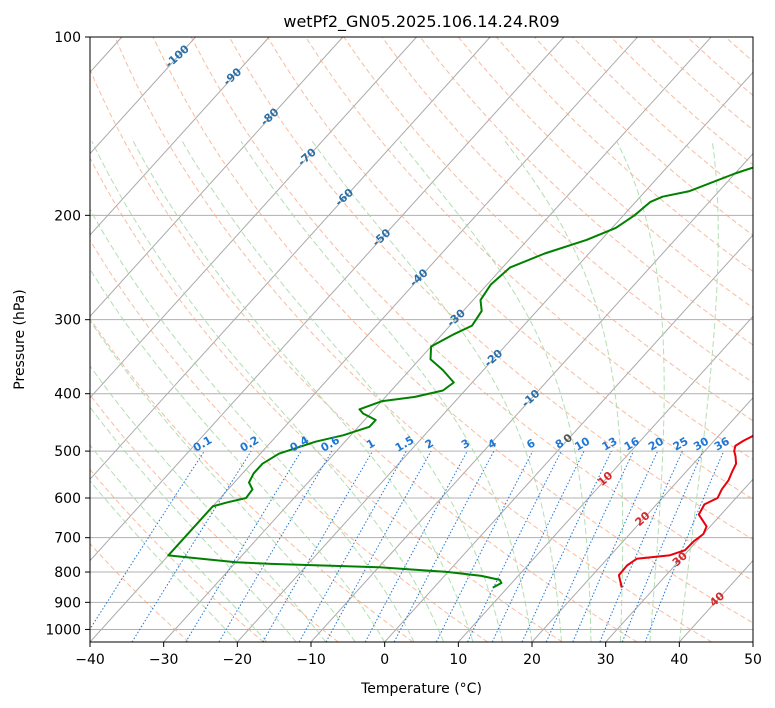 Image resolution: width=775 pixels, height=708 pixels. I want to click on x-tick-label: 40, so click(679, 660).